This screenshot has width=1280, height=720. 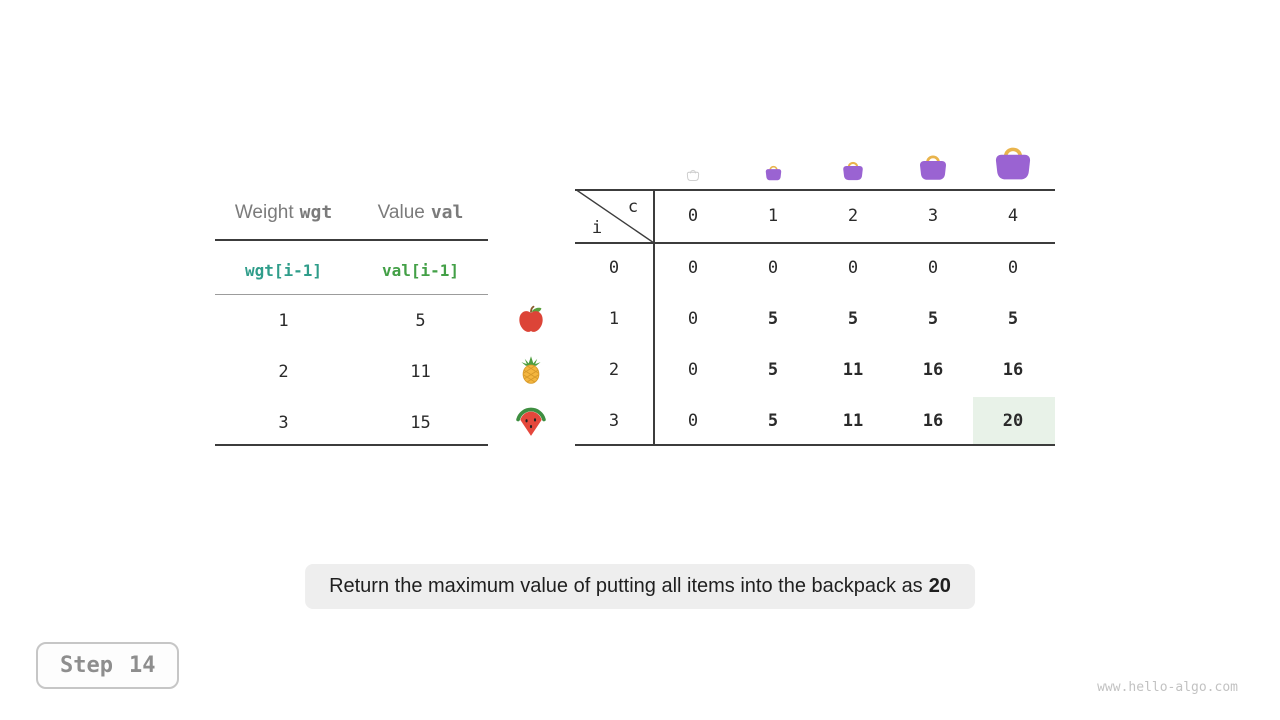 What do you see at coordinates (933, 216) in the screenshot?
I see `col-header-3: 3` at bounding box center [933, 216].